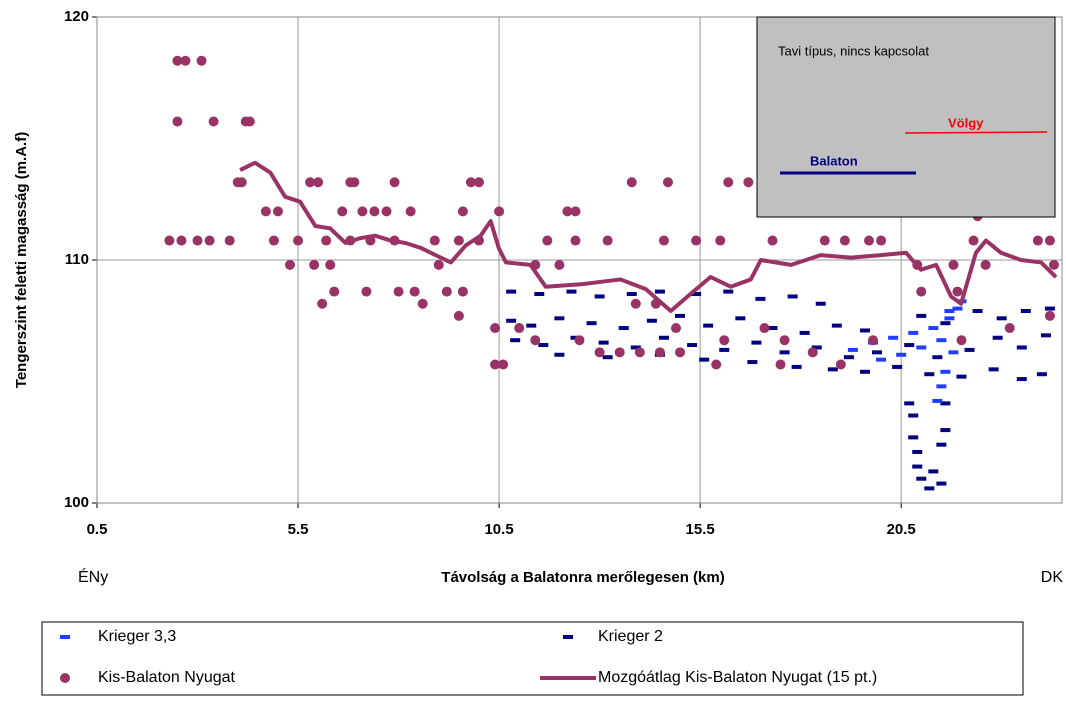  Describe the element at coordinates (97, 529) in the screenshot. I see `x-tick-label: 0.5` at that location.